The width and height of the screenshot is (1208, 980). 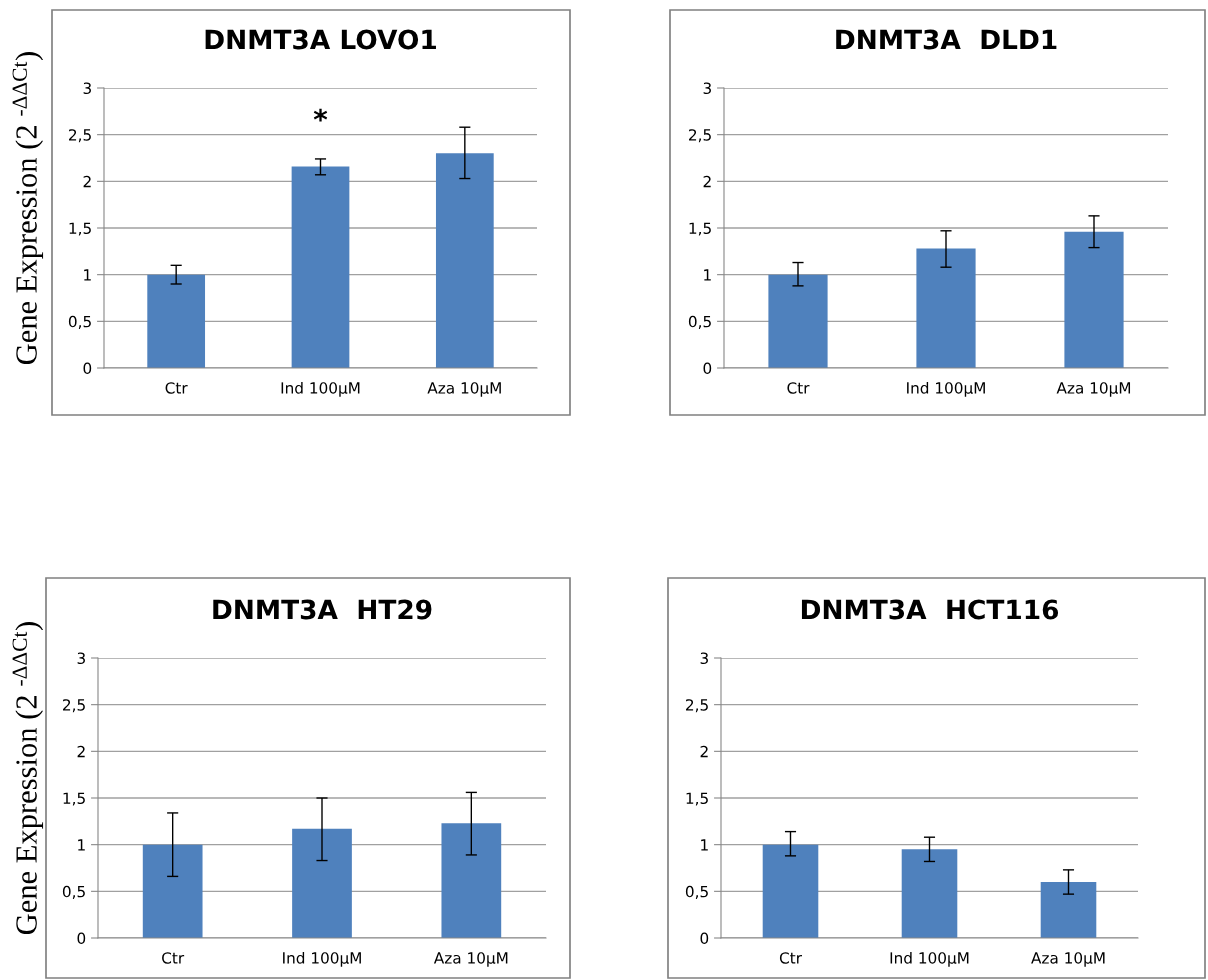 I want to click on chart-title: DNMT3A DLD1, so click(x=946, y=39).